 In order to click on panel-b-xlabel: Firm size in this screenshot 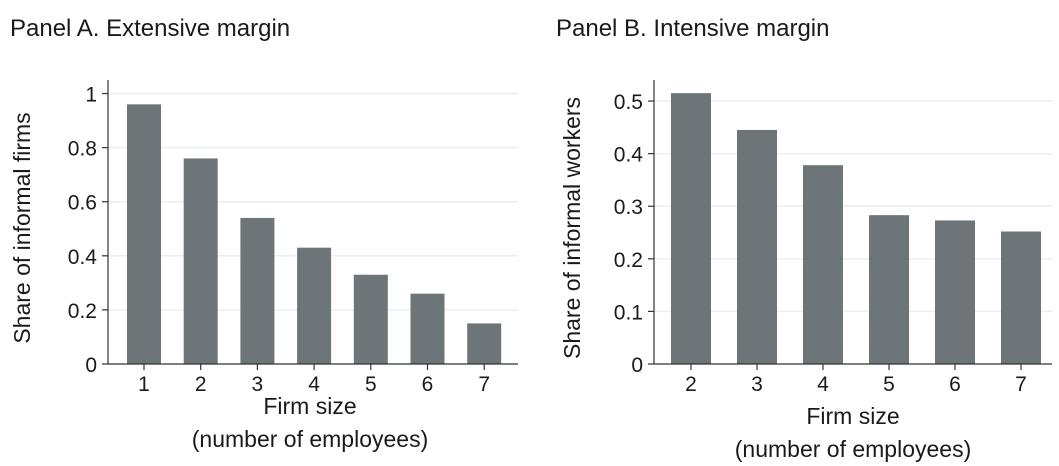, I will do `click(852, 416)`.